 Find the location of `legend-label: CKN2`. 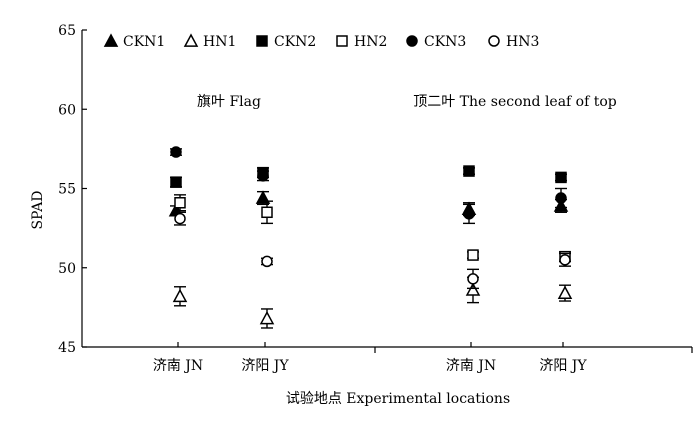

legend-label: CKN2 is located at coordinates (295, 42).